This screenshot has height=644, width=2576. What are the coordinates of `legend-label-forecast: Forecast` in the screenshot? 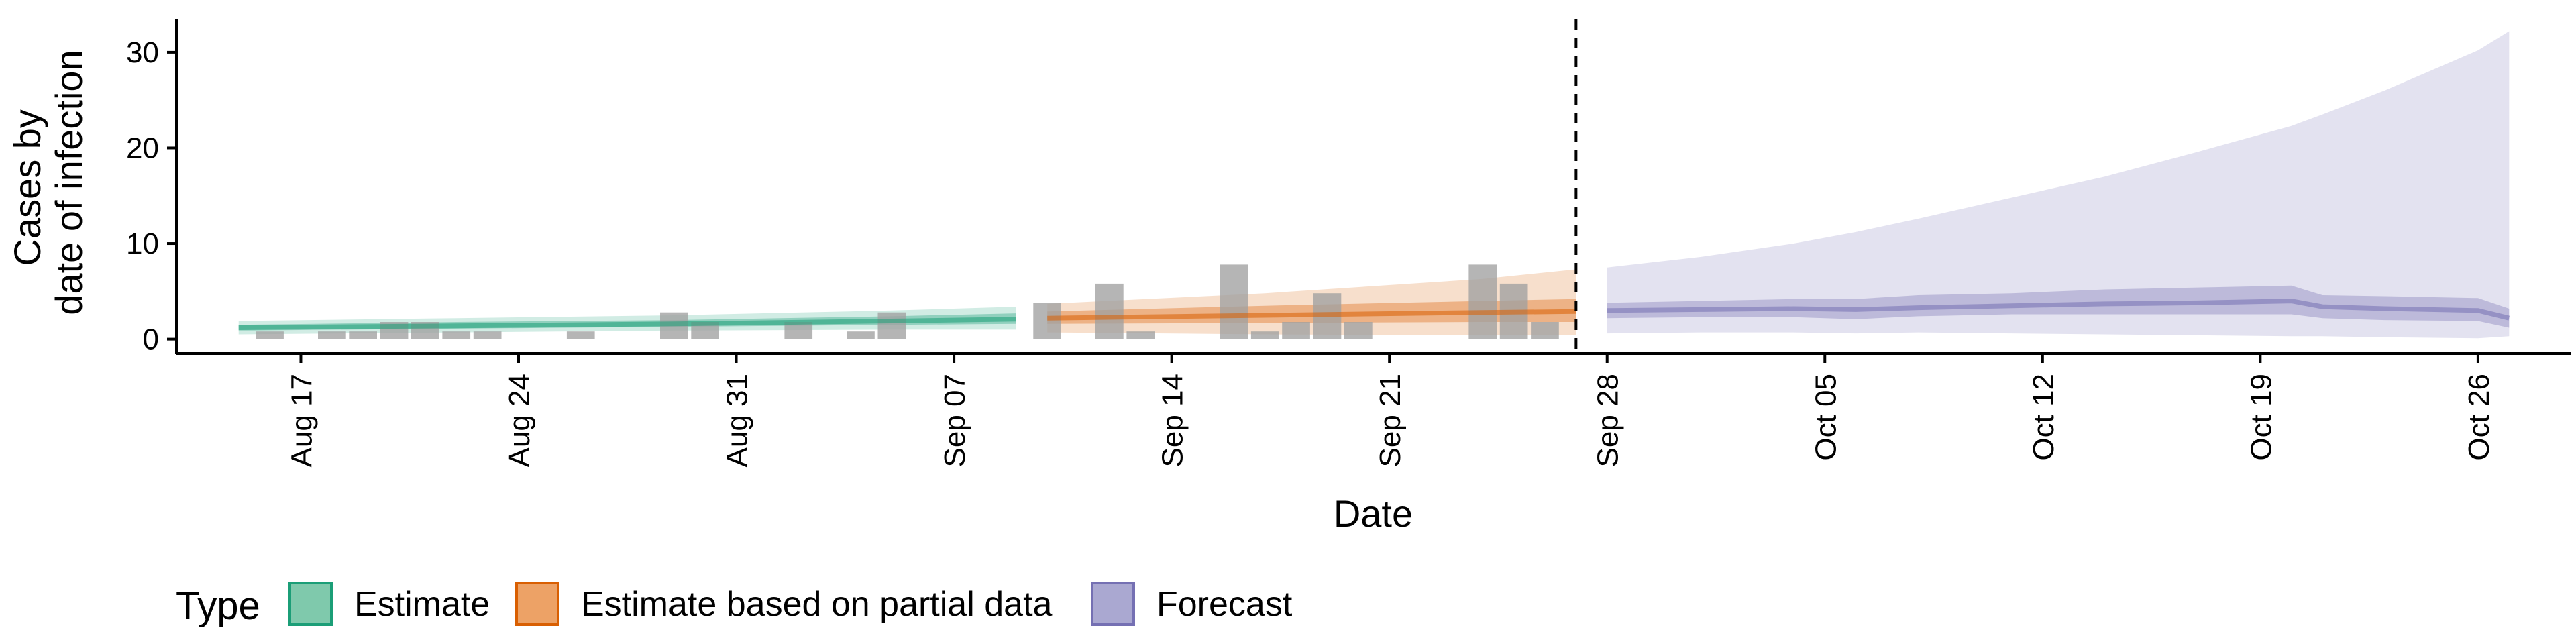 It's located at (1225, 604).